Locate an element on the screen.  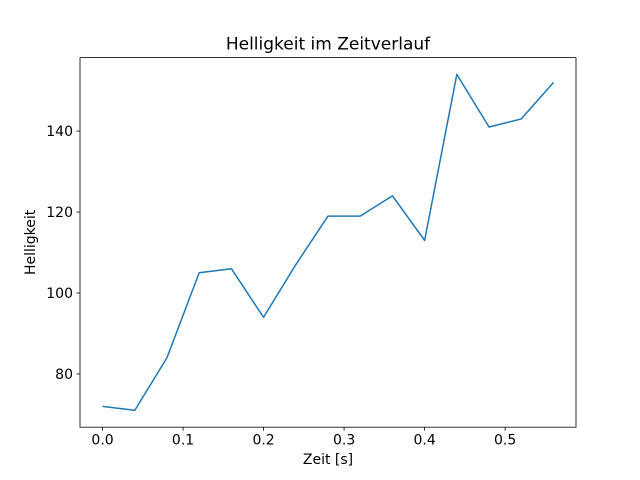
y-tick-label: 80 is located at coordinates (64, 375).